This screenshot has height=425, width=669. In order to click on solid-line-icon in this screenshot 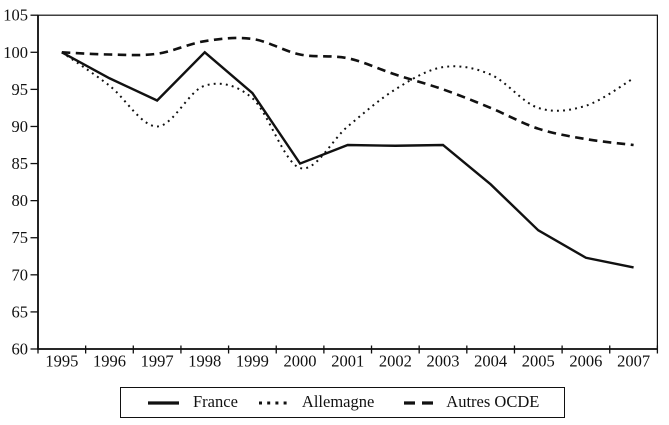, I will do `click(163, 402)`.